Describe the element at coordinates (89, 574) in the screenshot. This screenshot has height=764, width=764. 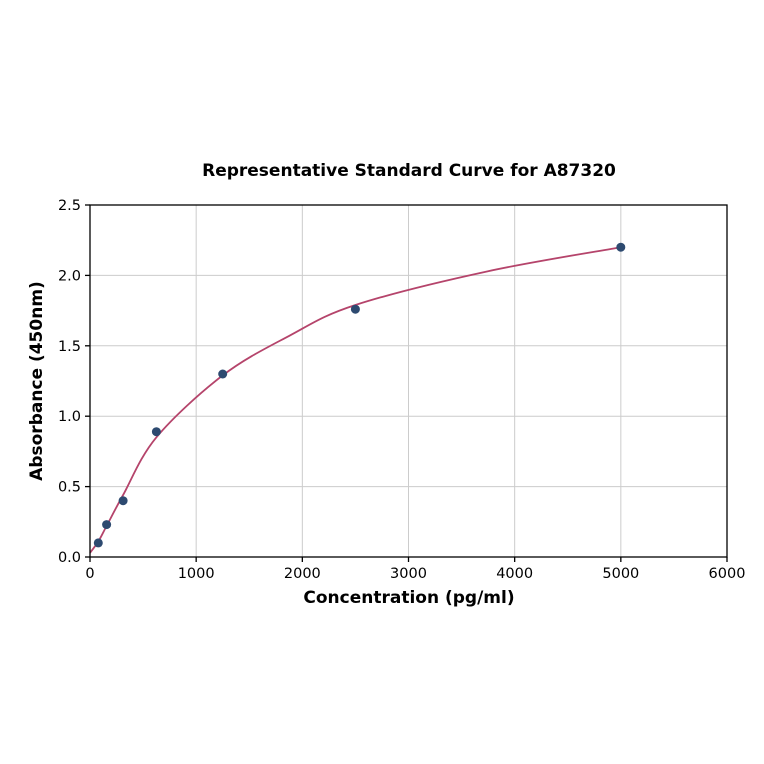
I see `x-tick-label: 0` at that location.